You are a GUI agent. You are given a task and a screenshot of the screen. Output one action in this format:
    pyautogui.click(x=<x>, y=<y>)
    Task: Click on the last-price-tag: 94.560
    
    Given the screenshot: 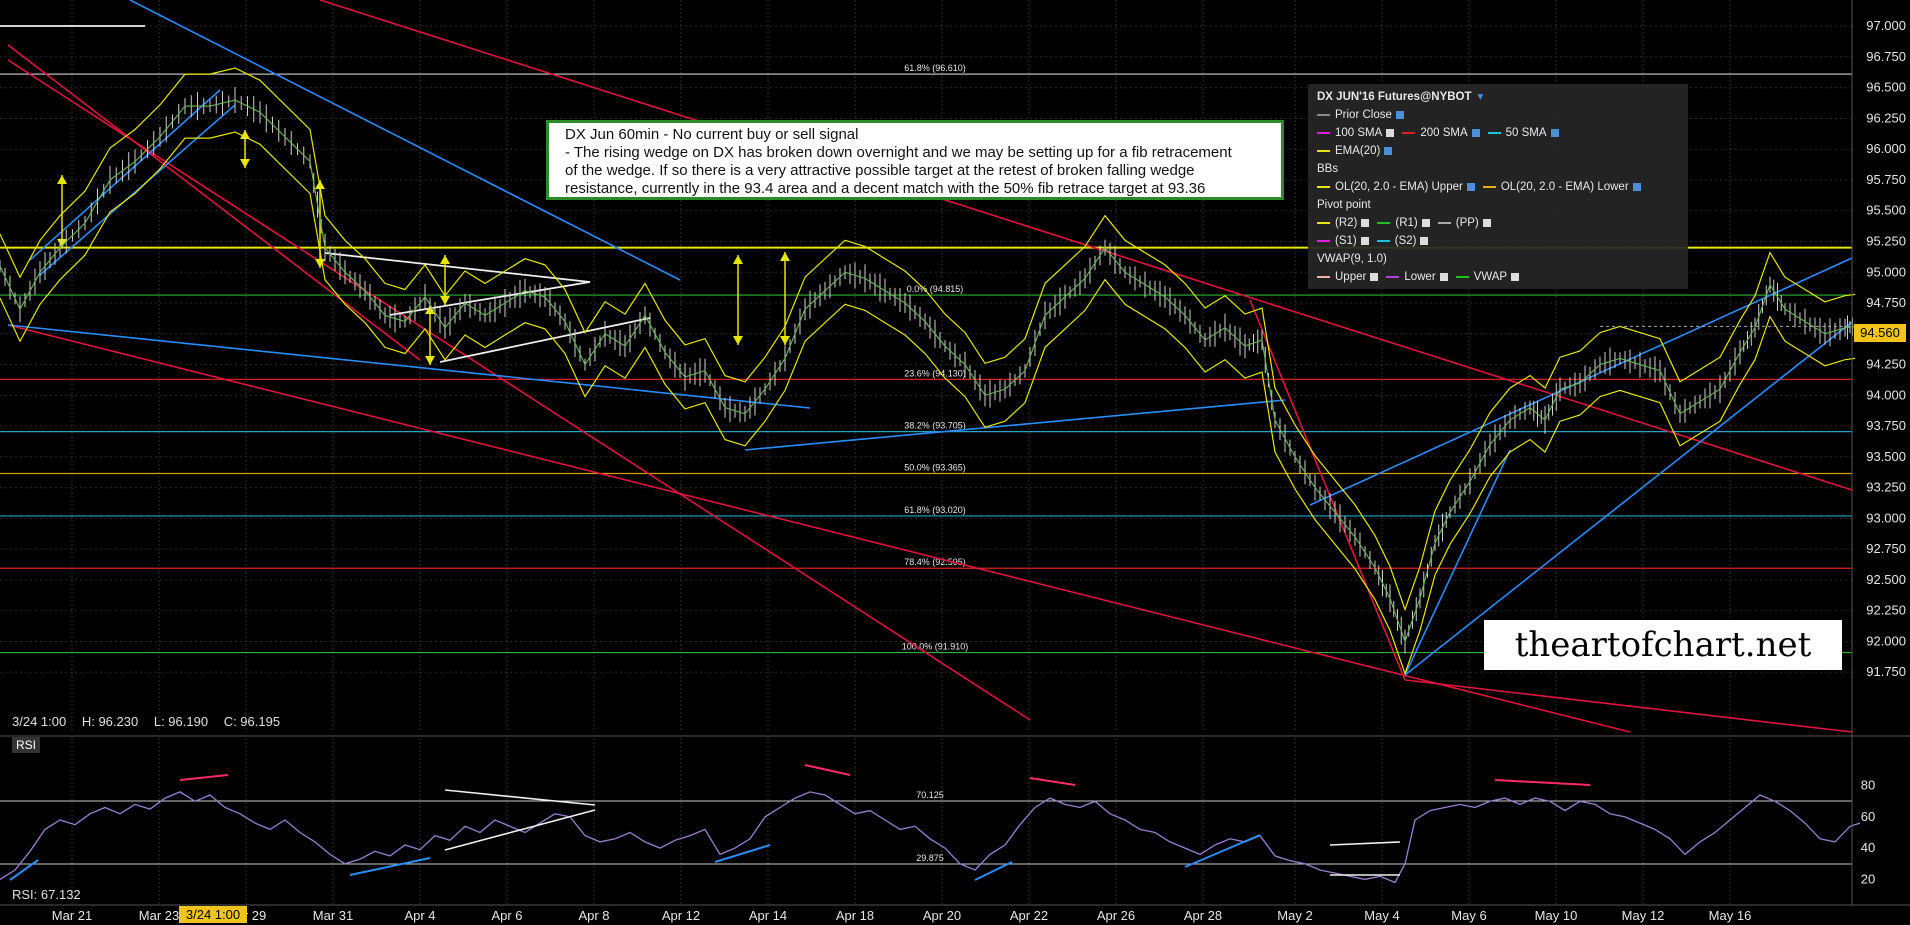 What is the action you would take?
    pyautogui.click(x=1880, y=333)
    